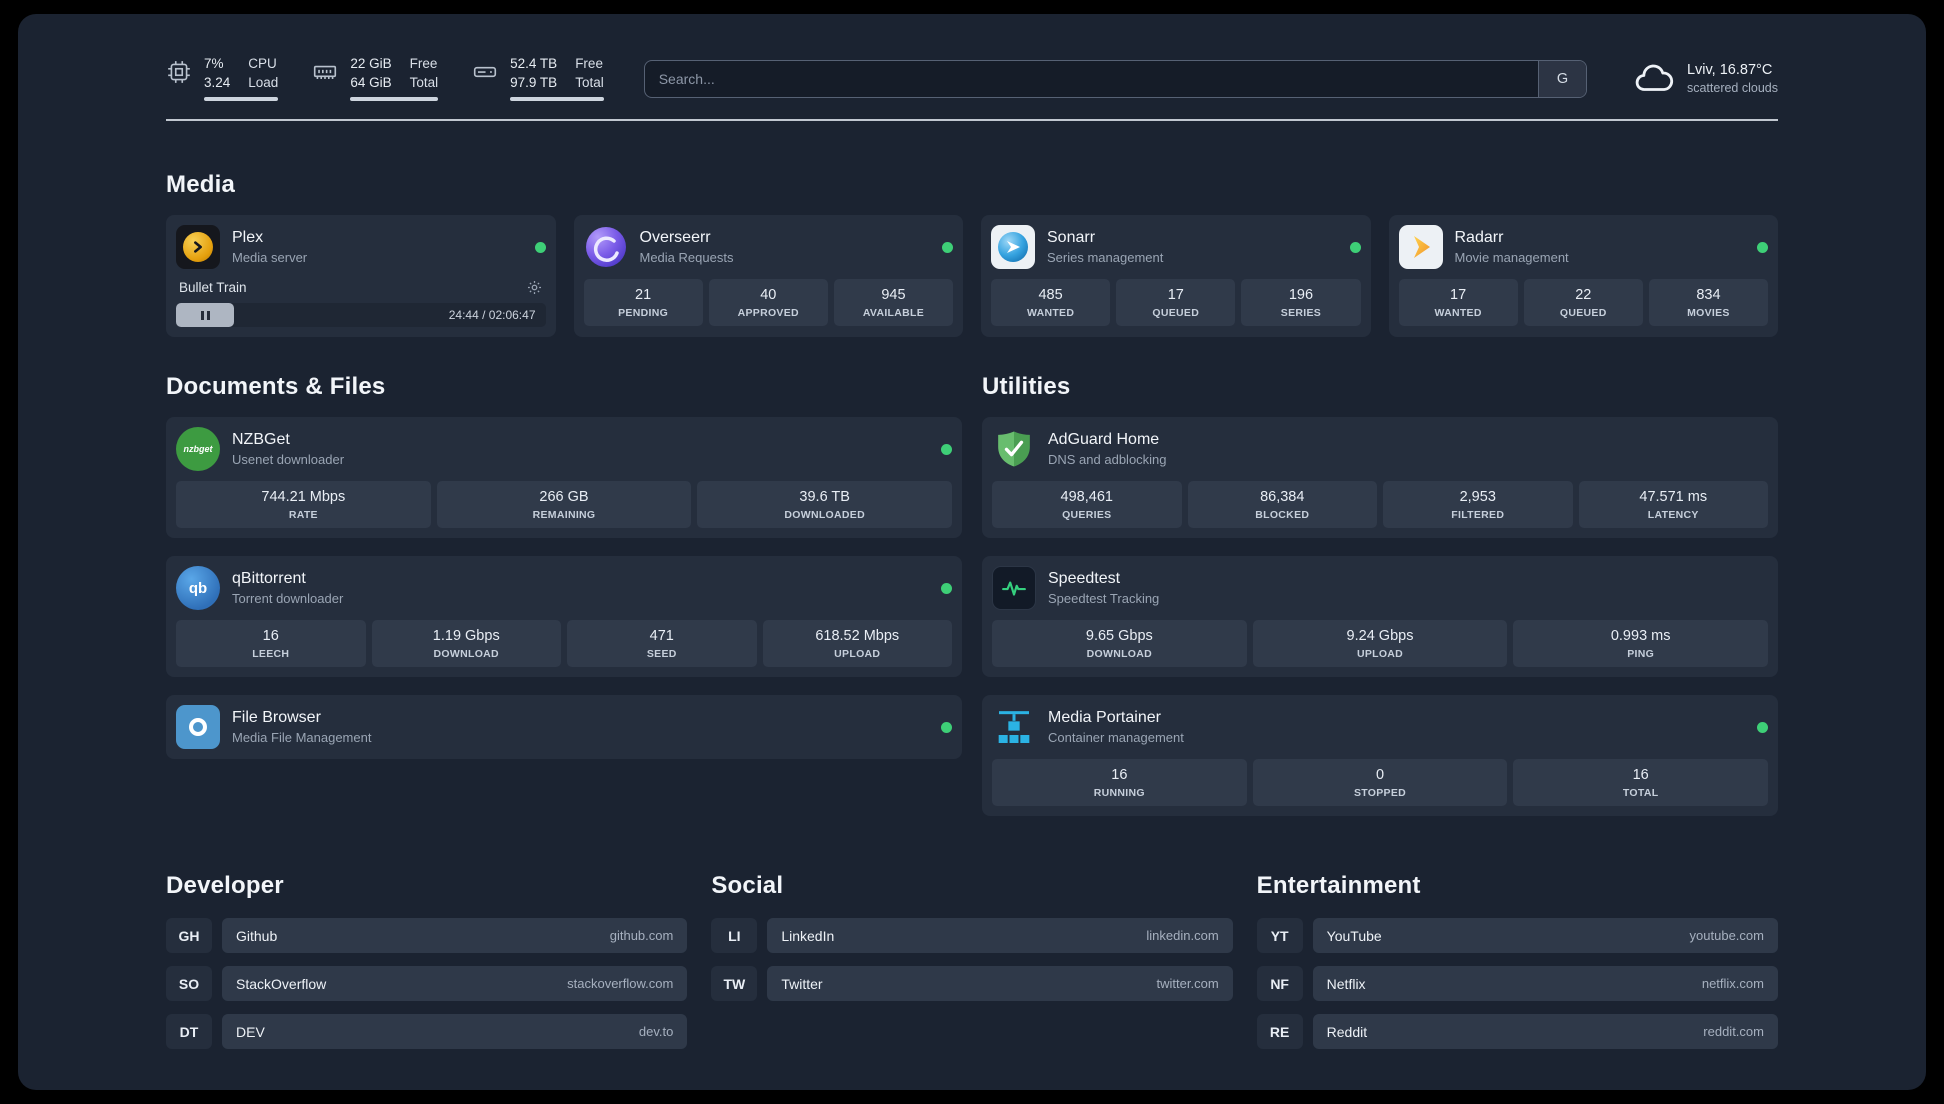 The width and height of the screenshot is (1944, 1104). Describe the element at coordinates (857, 636) in the screenshot. I see `stat-value: 618.52 Mbps` at that location.